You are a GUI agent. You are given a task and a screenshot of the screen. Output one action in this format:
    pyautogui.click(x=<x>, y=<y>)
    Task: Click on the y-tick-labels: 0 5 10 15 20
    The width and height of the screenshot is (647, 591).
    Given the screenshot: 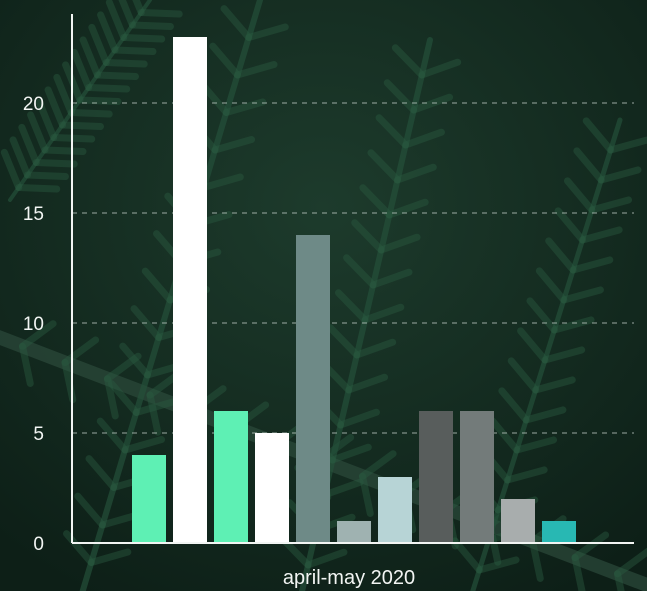 What is the action you would take?
    pyautogui.click(x=33, y=324)
    